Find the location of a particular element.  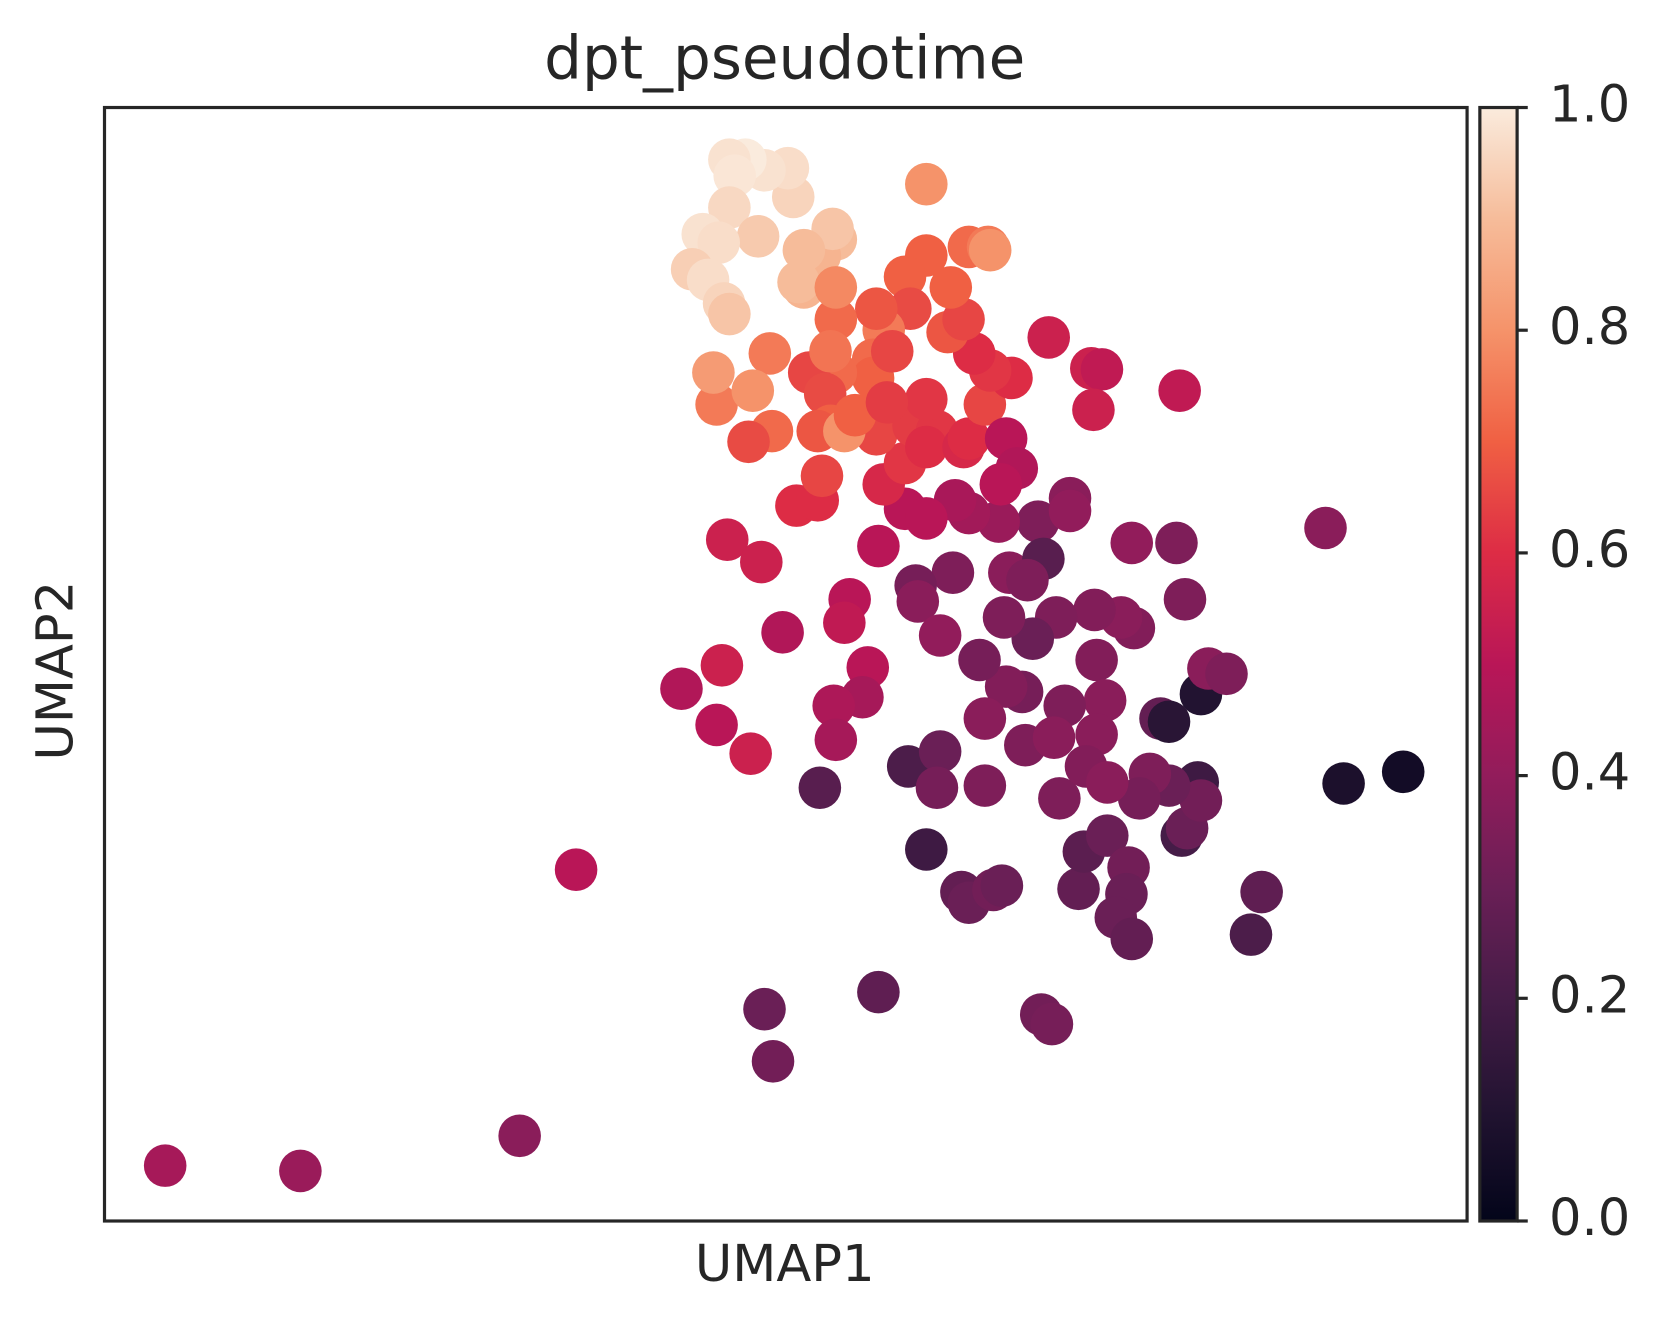

colorbar-tick-label: 0.8 is located at coordinates (1589, 327).